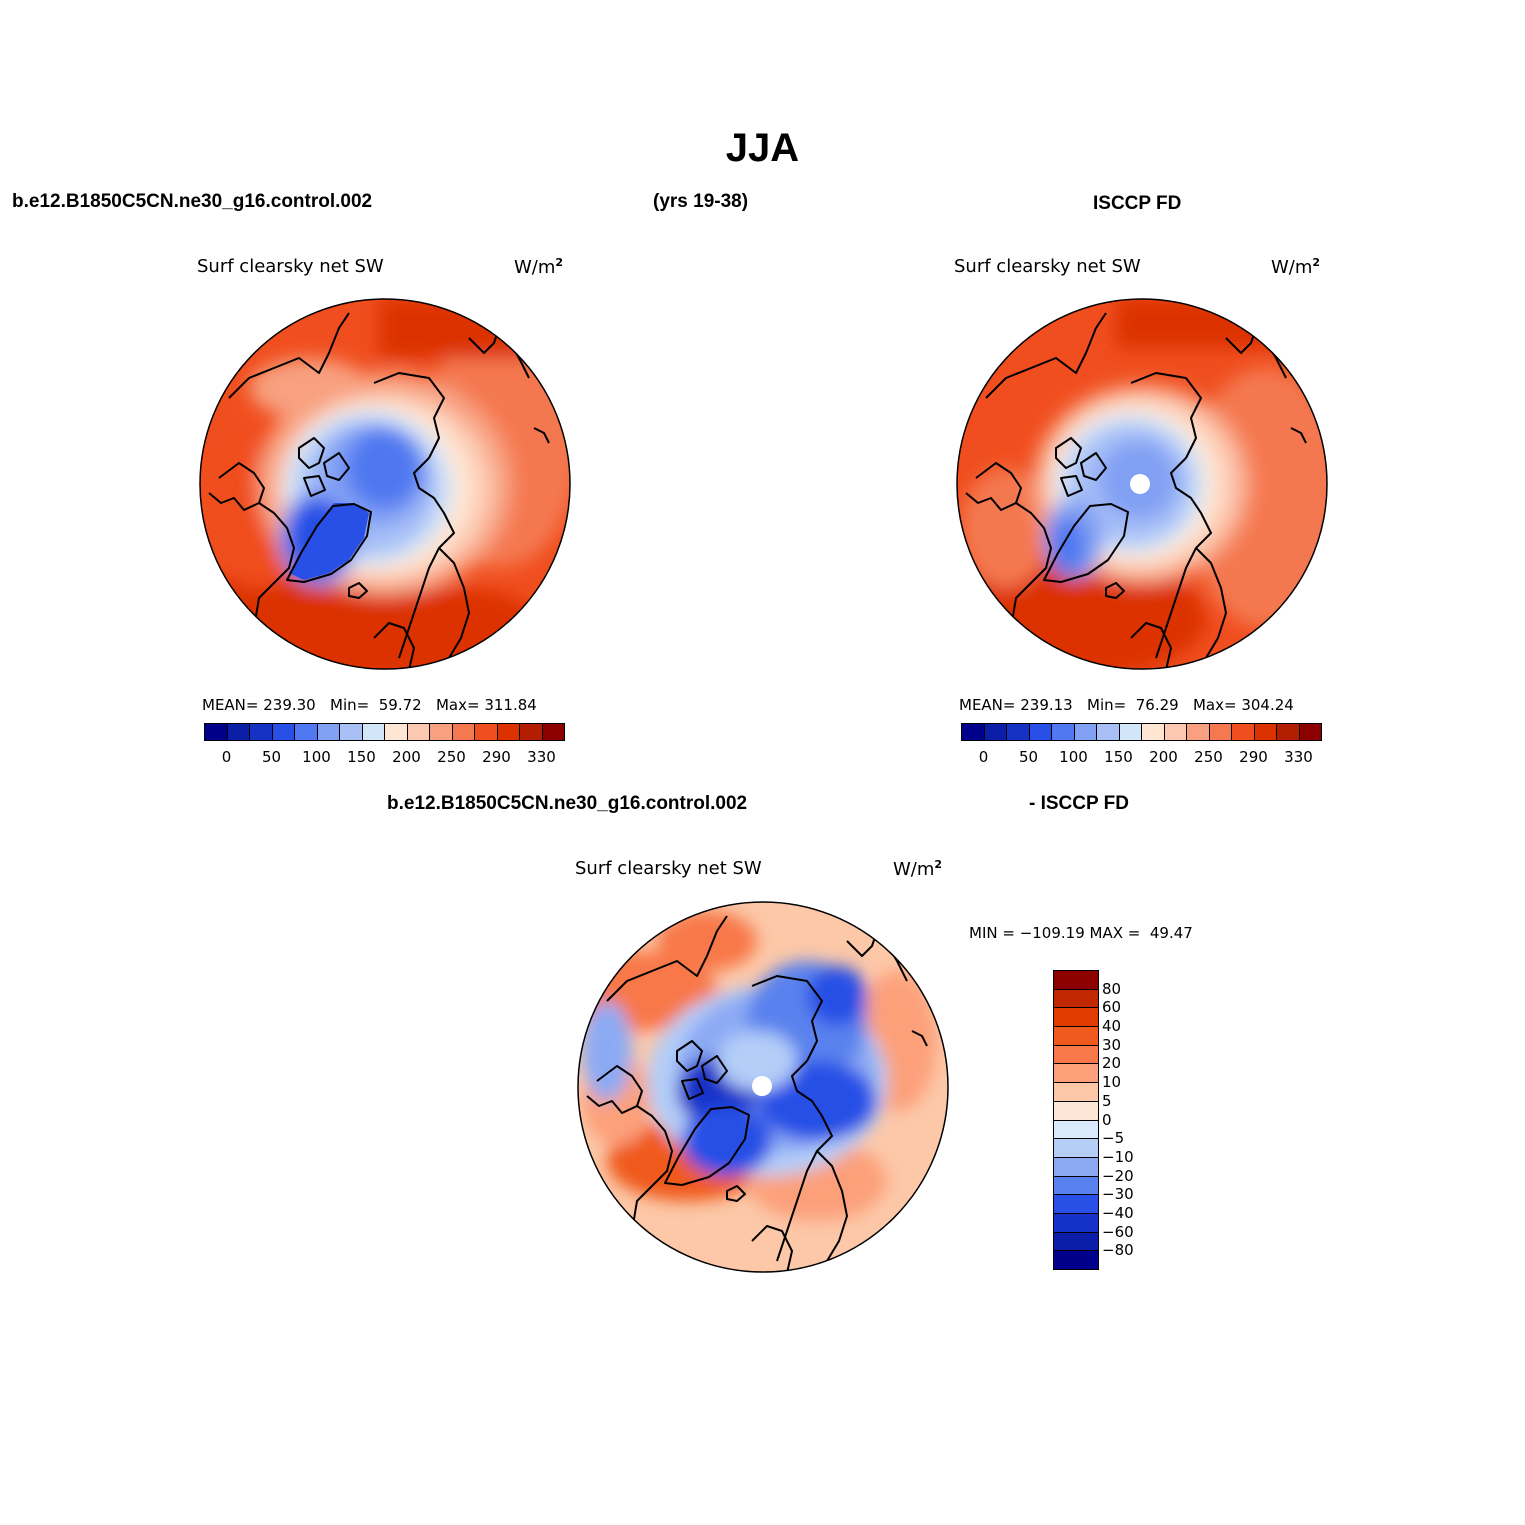  What do you see at coordinates (1118, 1194) in the screenshot?
I see `colorbar-tick-label: −30` at bounding box center [1118, 1194].